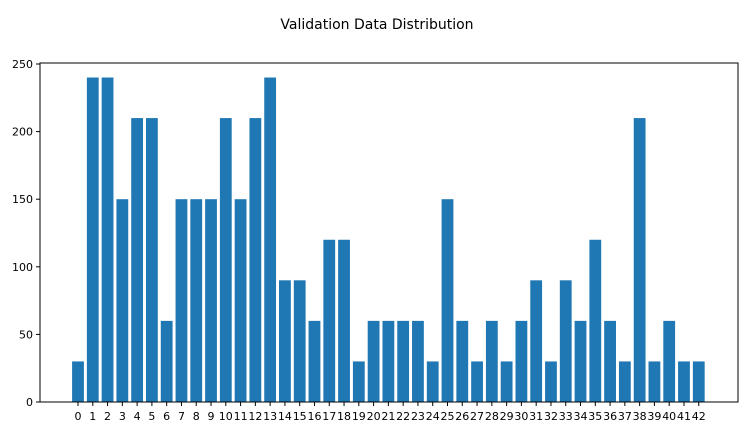 The height and width of the screenshot is (435, 753). I want to click on x-tick-label: 11, so click(241, 416).